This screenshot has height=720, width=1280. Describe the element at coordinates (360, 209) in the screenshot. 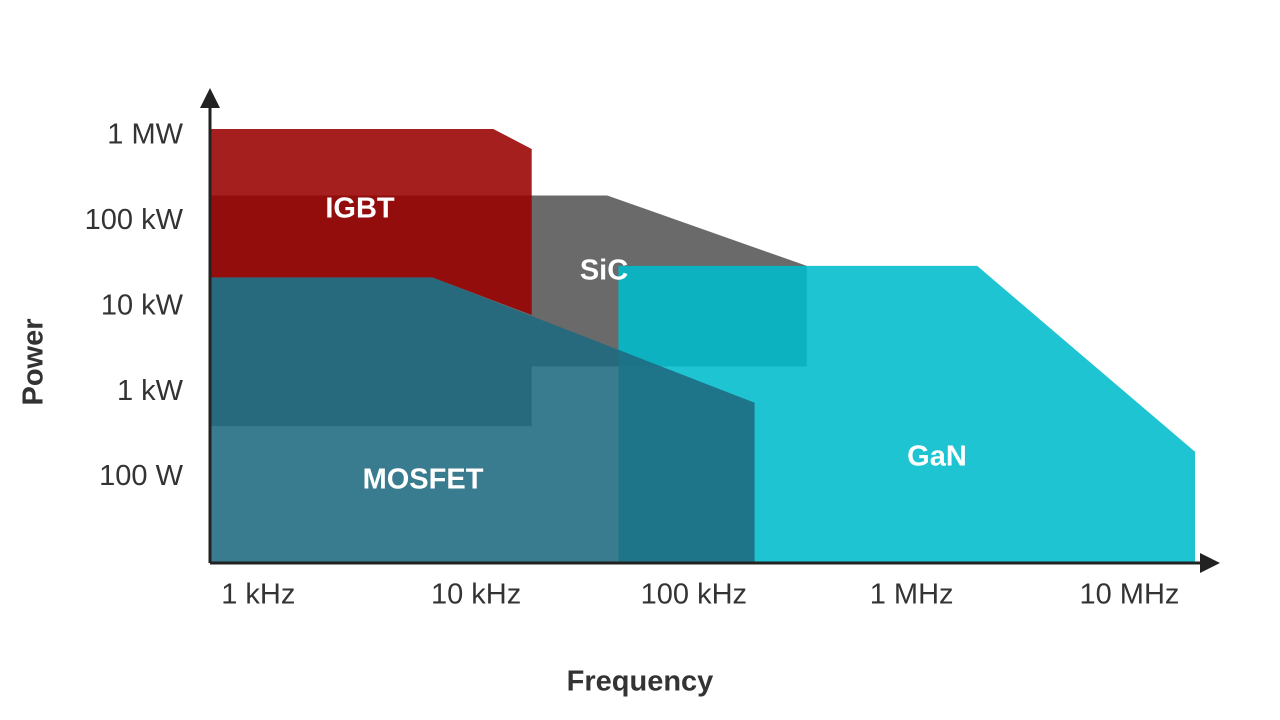

I see `region-label: IGBT` at that location.